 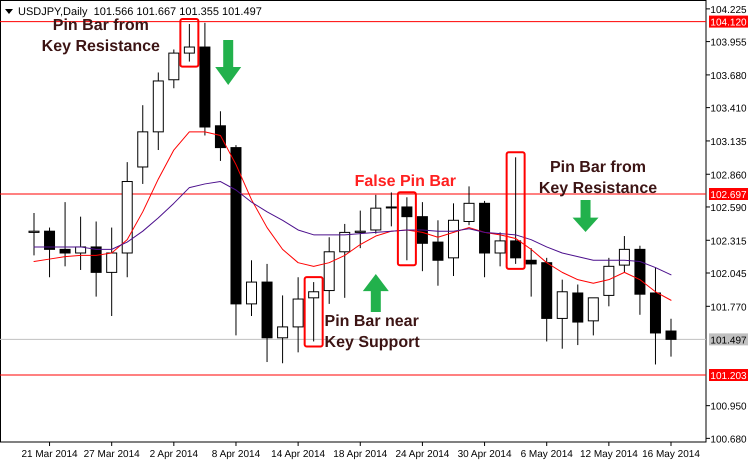 What do you see at coordinates (485, 454) in the screenshot?
I see `x-tick-label: 30 Apr 2014` at bounding box center [485, 454].